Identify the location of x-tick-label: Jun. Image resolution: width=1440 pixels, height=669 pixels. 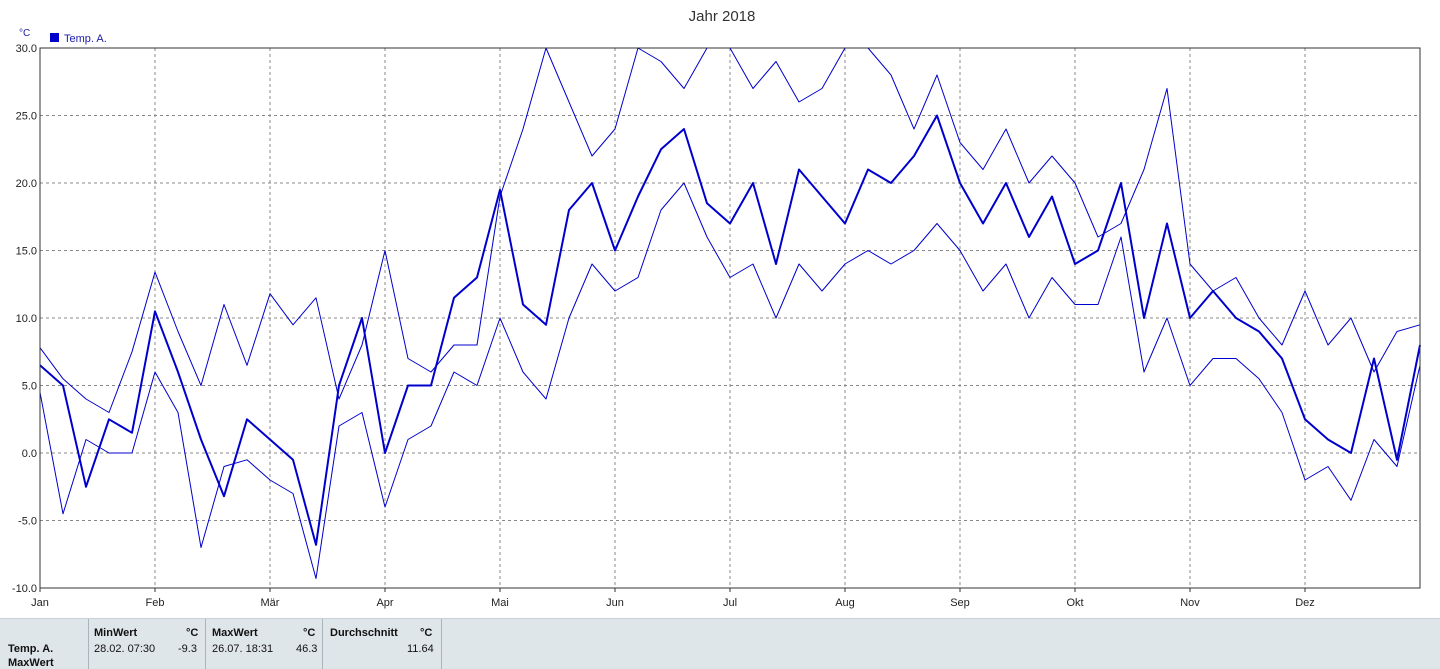
(615, 603).